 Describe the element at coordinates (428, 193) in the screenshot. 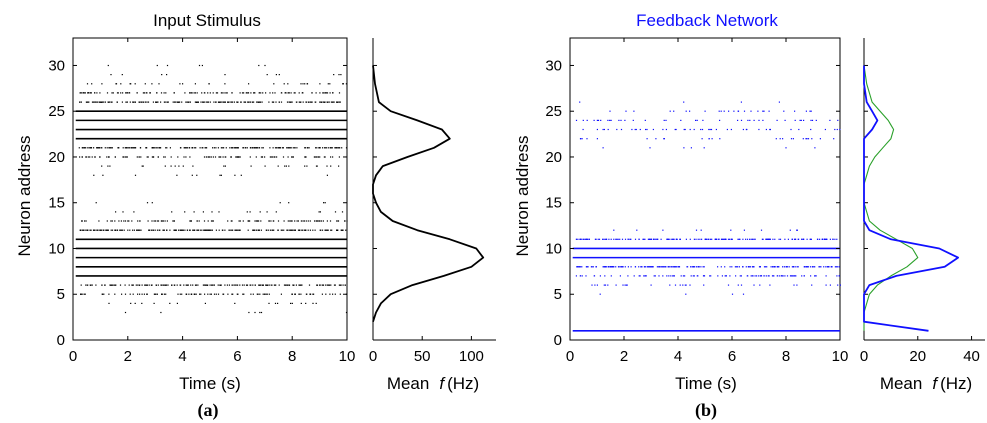

I see `rate_a-rate-curve` at that location.